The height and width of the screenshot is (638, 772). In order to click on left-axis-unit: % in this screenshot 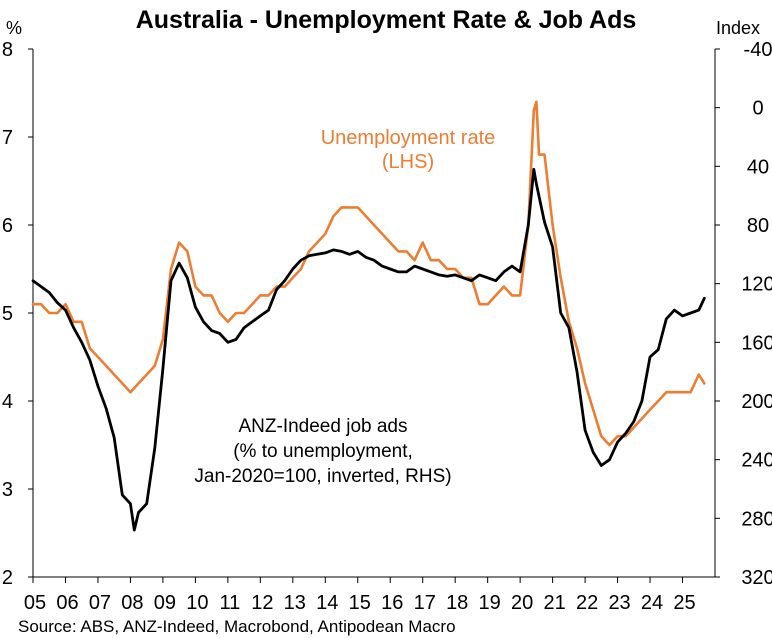, I will do `click(14, 28)`.